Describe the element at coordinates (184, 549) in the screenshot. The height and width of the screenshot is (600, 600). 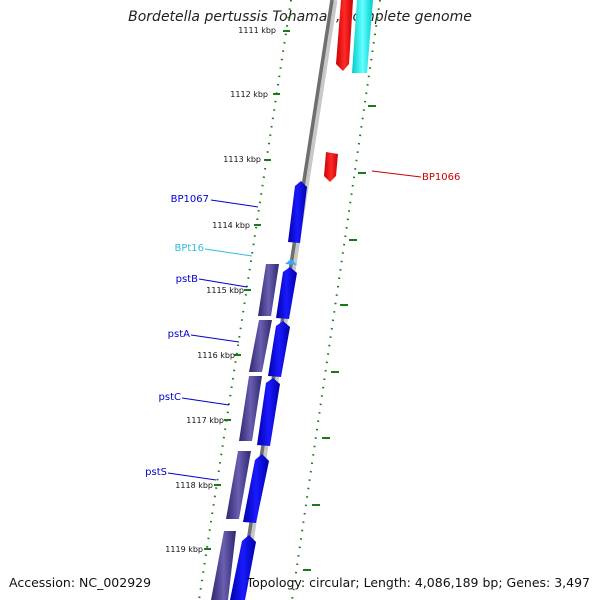
I see `kbp-label: 1119 kbp` at that location.